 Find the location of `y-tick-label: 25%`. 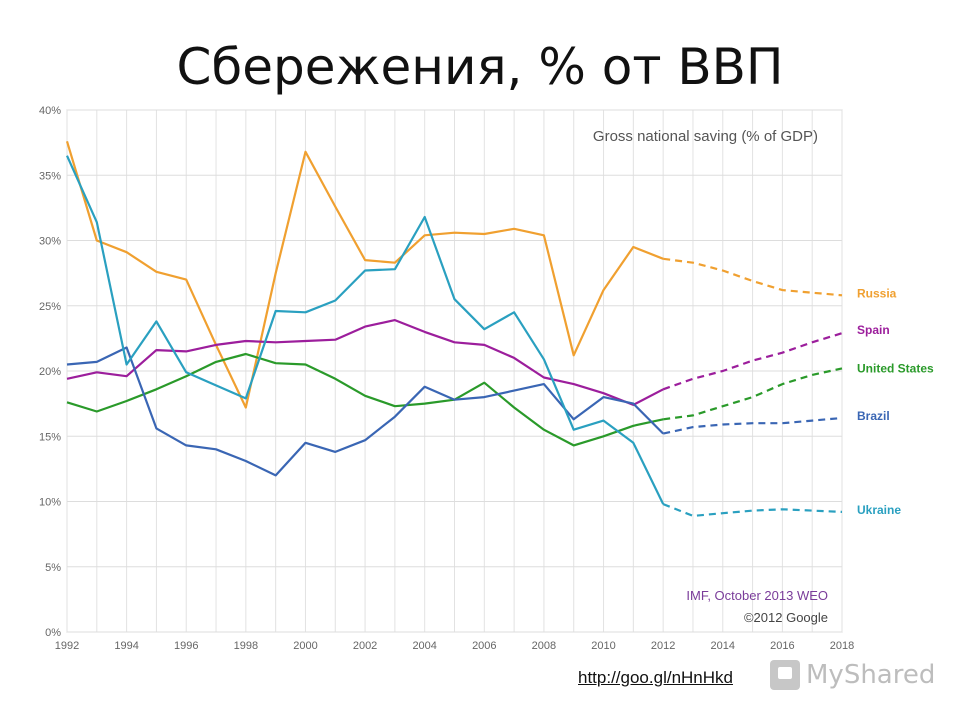

y-tick-label: 25% is located at coordinates (50, 307).